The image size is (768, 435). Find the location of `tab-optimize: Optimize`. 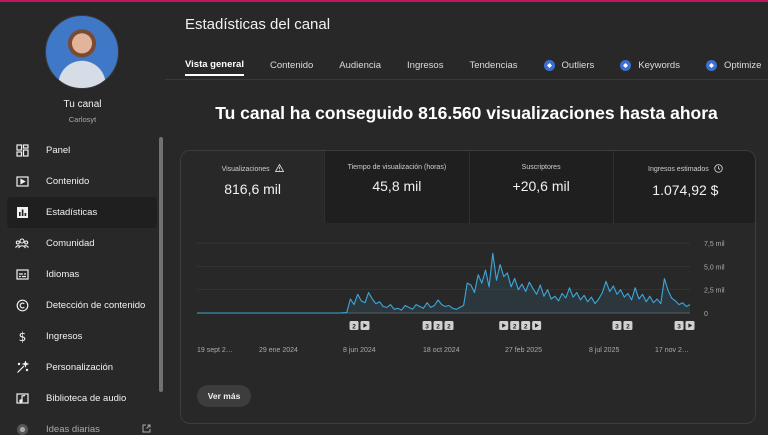

tab-optimize: Optimize is located at coordinates (733, 65).